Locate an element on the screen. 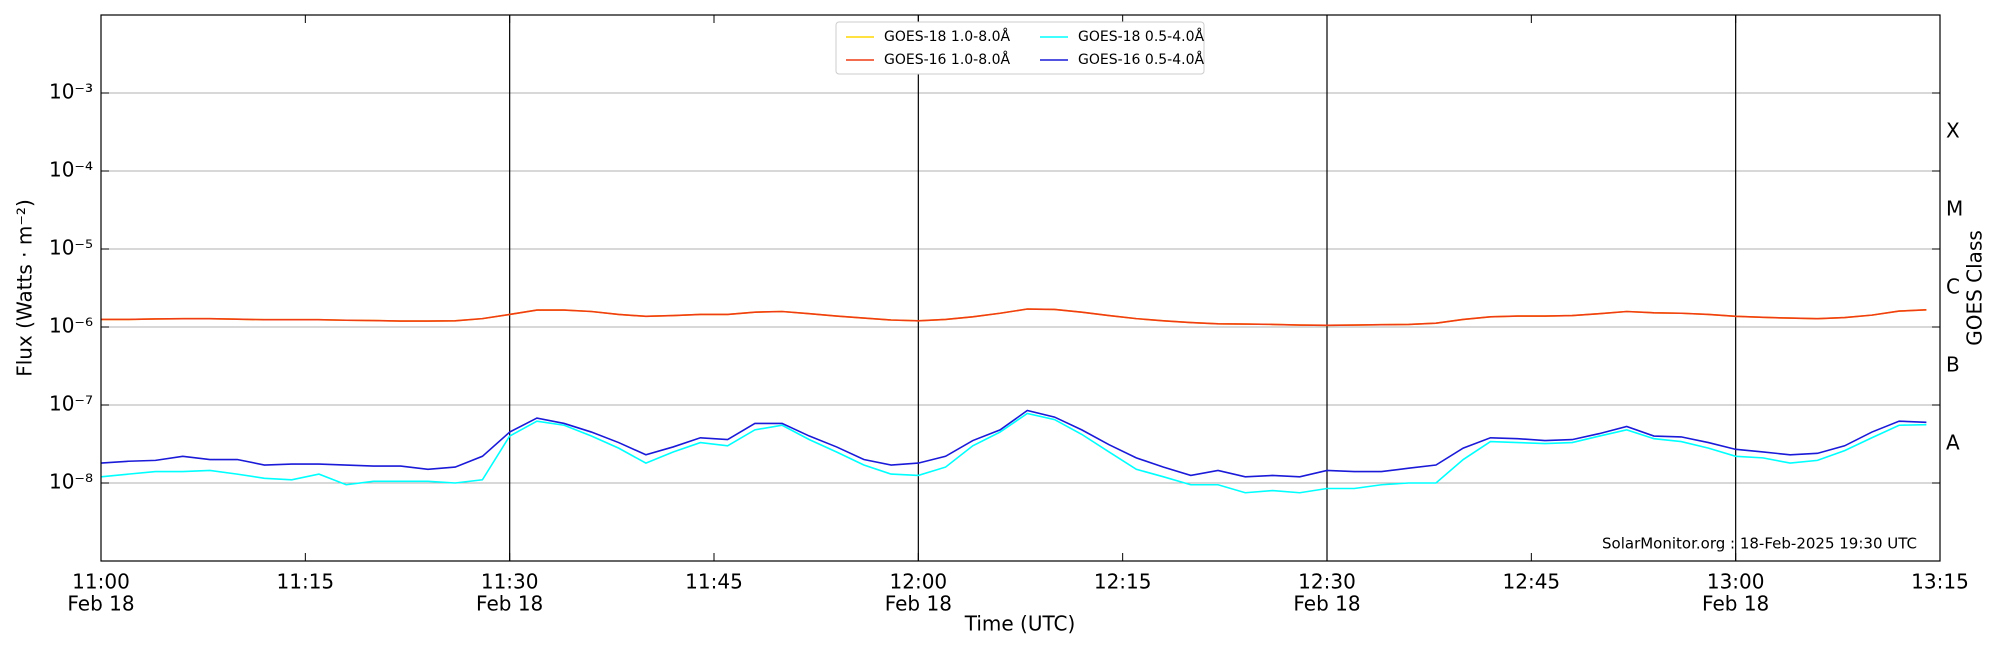 The height and width of the screenshot is (654, 2000). annotation: SolarMonitor.org : 18-Feb-2025 19:30 UTC is located at coordinates (1759, 544).